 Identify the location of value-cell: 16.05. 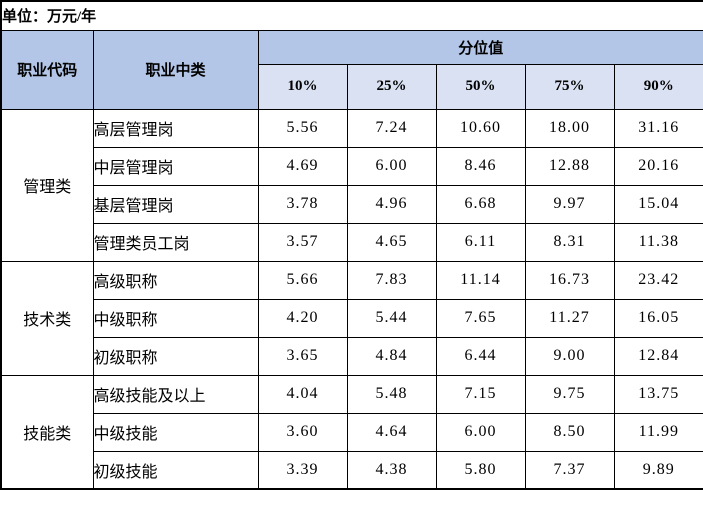
(658, 318).